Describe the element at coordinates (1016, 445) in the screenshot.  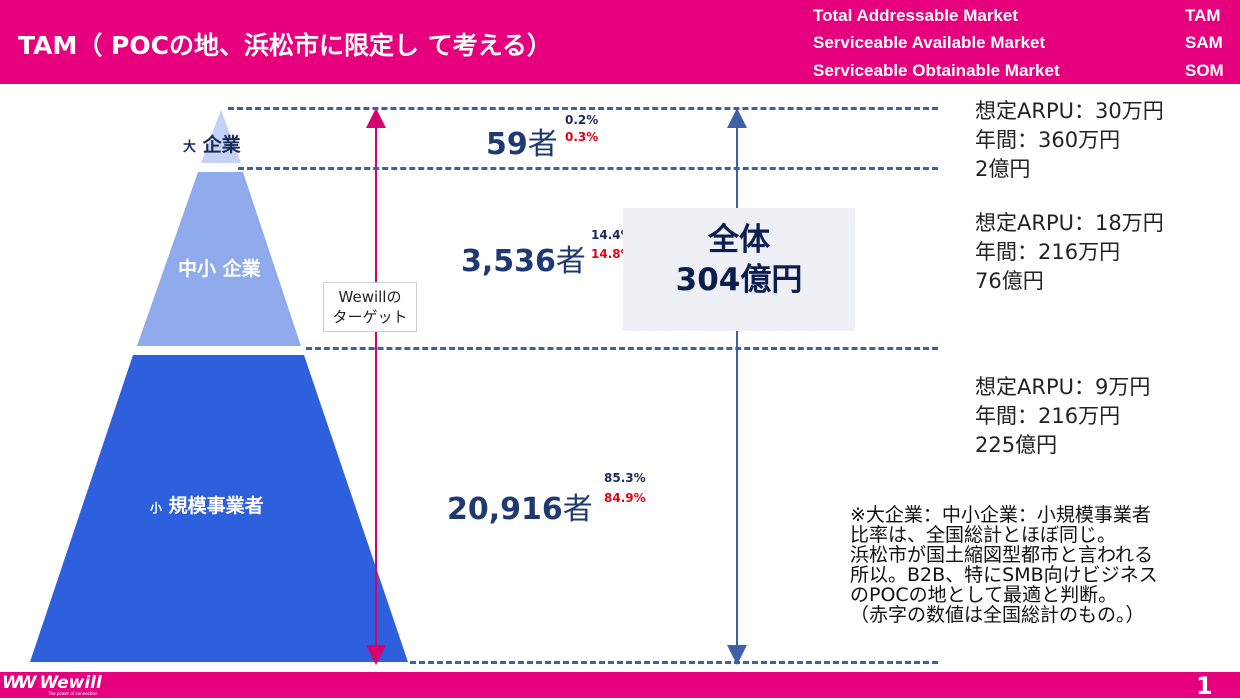
I see `arpu-small-line3: 225億円` at that location.